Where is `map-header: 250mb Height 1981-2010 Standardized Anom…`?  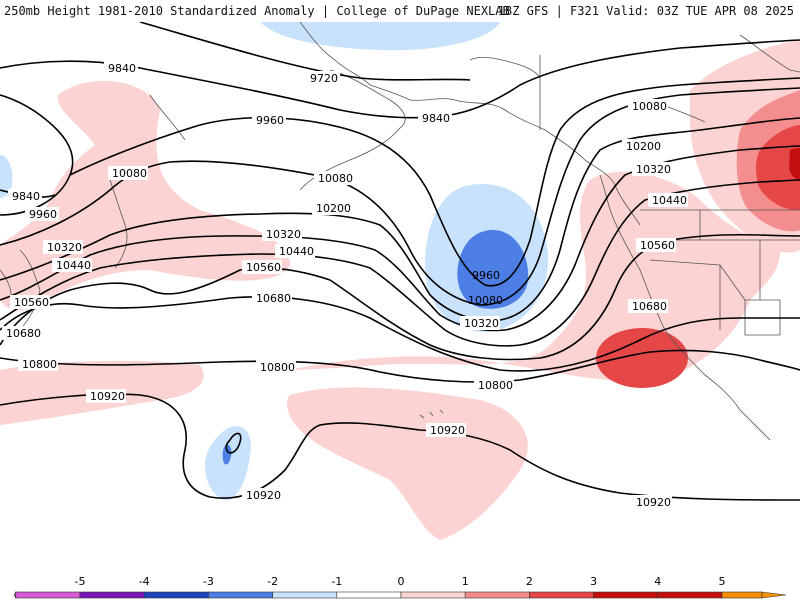 map-header: 250mb Height 1981-2010 Standardized Anom… is located at coordinates (400, 11).